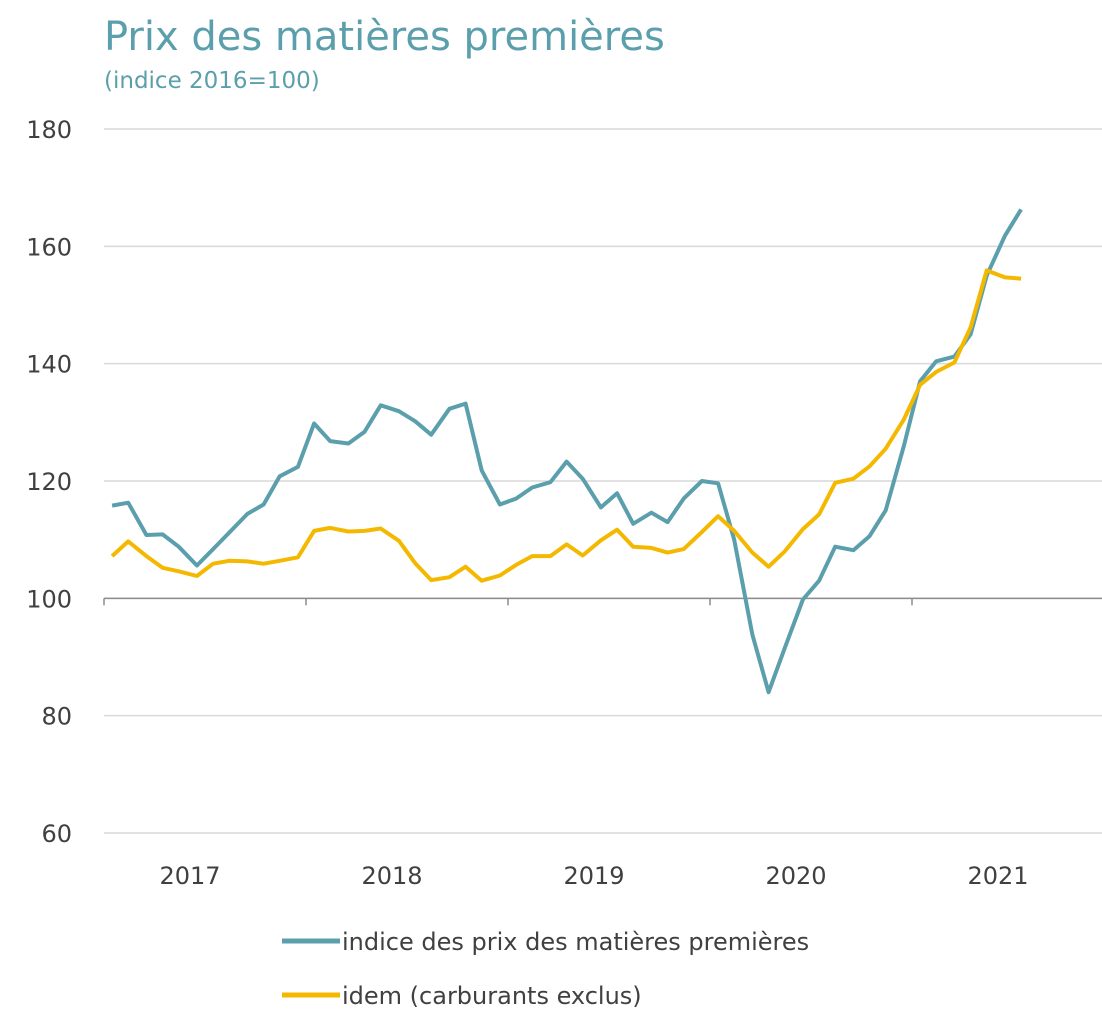 The height and width of the screenshot is (1010, 1102). What do you see at coordinates (795, 876) in the screenshot?
I see `x-tick-label: 2020` at bounding box center [795, 876].